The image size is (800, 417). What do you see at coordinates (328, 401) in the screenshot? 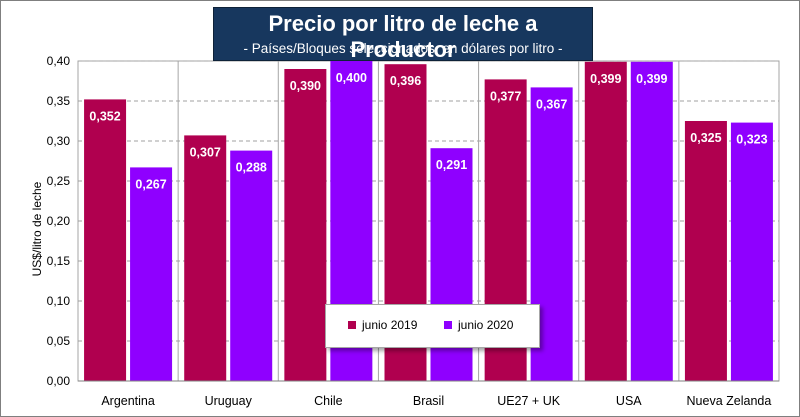
I see `x-tick-label: Chile` at bounding box center [328, 401].